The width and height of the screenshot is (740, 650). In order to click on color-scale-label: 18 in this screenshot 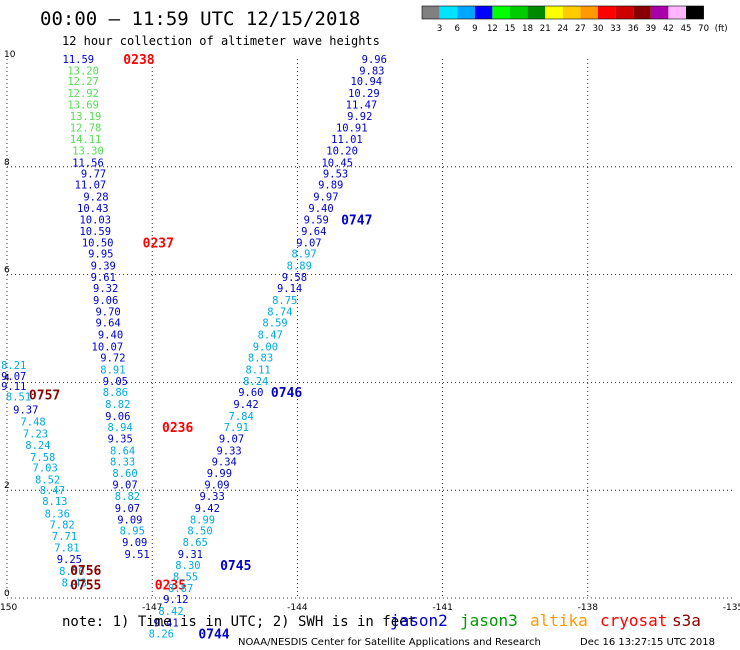, I will do `click(527, 29)`.